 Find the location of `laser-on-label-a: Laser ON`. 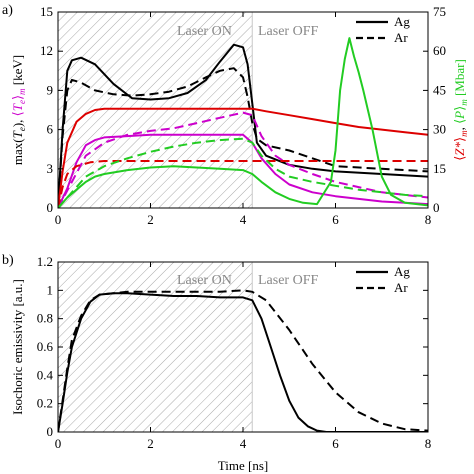

laser-on-label-a: Laser ON is located at coordinates (204, 31).